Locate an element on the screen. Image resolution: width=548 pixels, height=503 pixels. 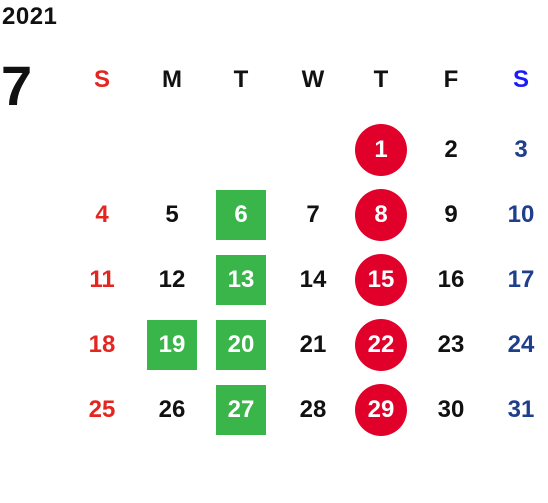
day-12: 12 is located at coordinates (172, 279).